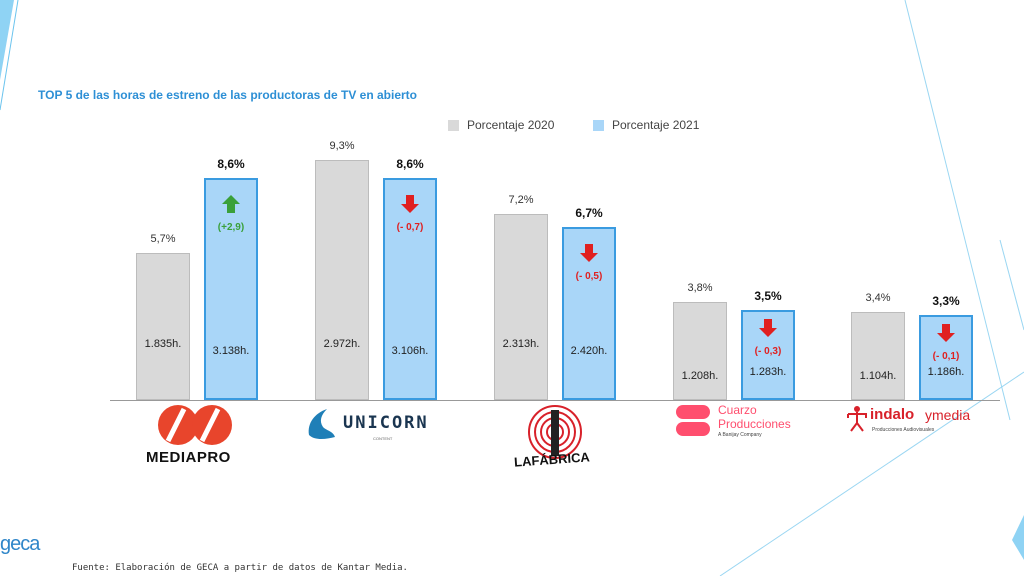  Describe the element at coordinates (342, 146) in the screenshot. I see `pct-label-2020: 9,3%` at that location.